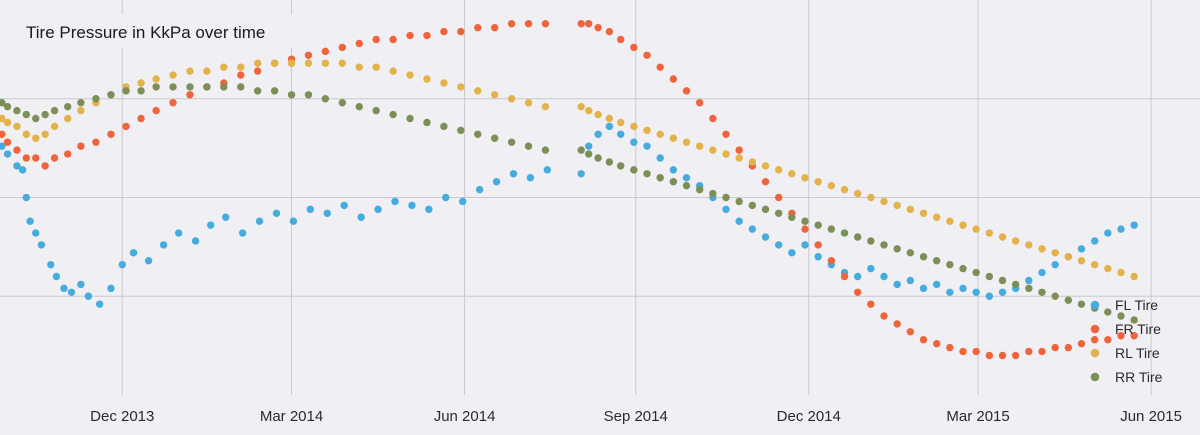  I want to click on x-tick-label: Mar 2015, so click(977, 416).